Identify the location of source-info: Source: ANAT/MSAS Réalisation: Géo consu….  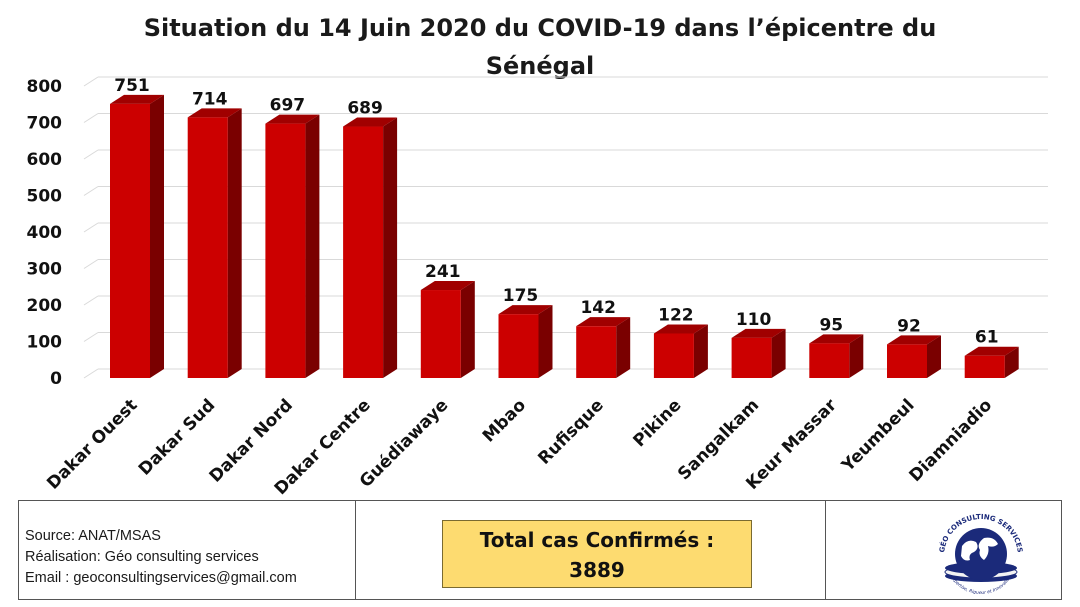
(161, 557).